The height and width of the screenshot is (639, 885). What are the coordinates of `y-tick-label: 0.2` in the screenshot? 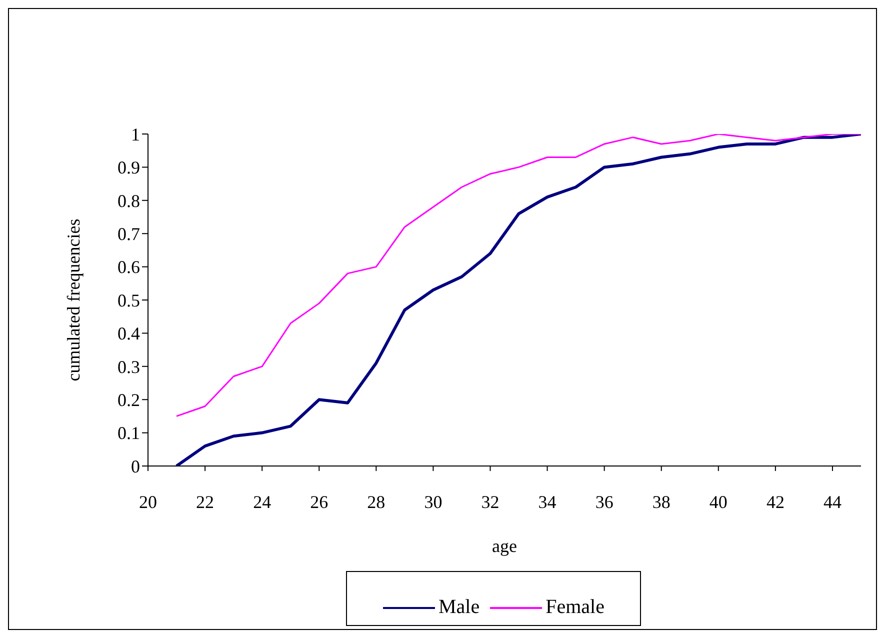 It's located at (129, 400).